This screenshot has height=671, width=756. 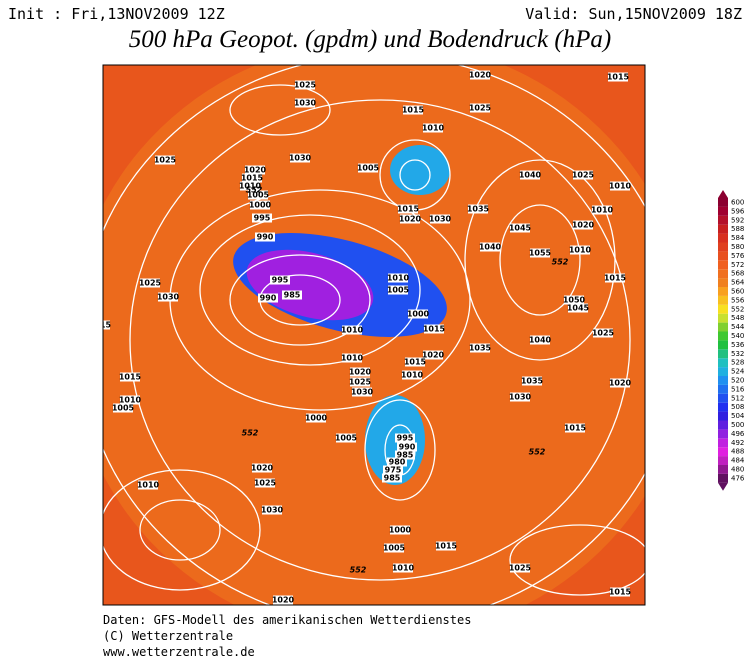 I want to click on colorbar-label: 588, so click(x=737, y=229).